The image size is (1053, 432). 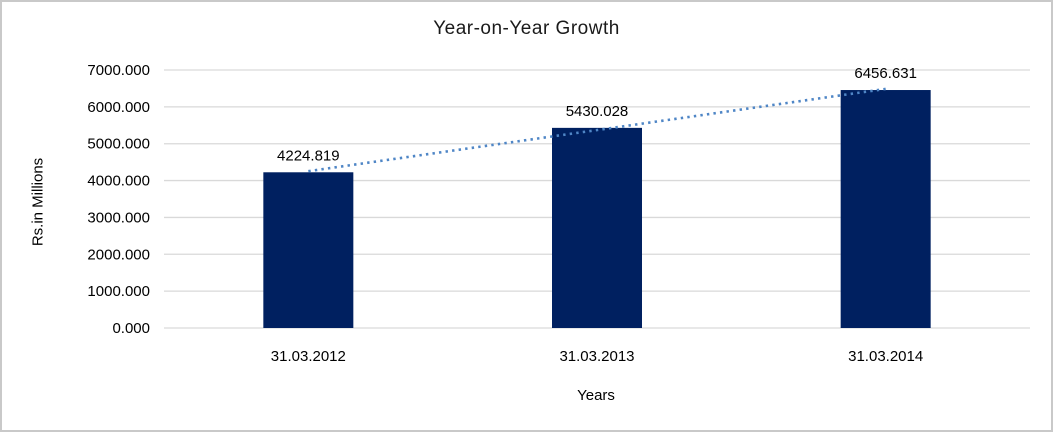 I want to click on y-tick-label: 6000.000, so click(x=118, y=107).